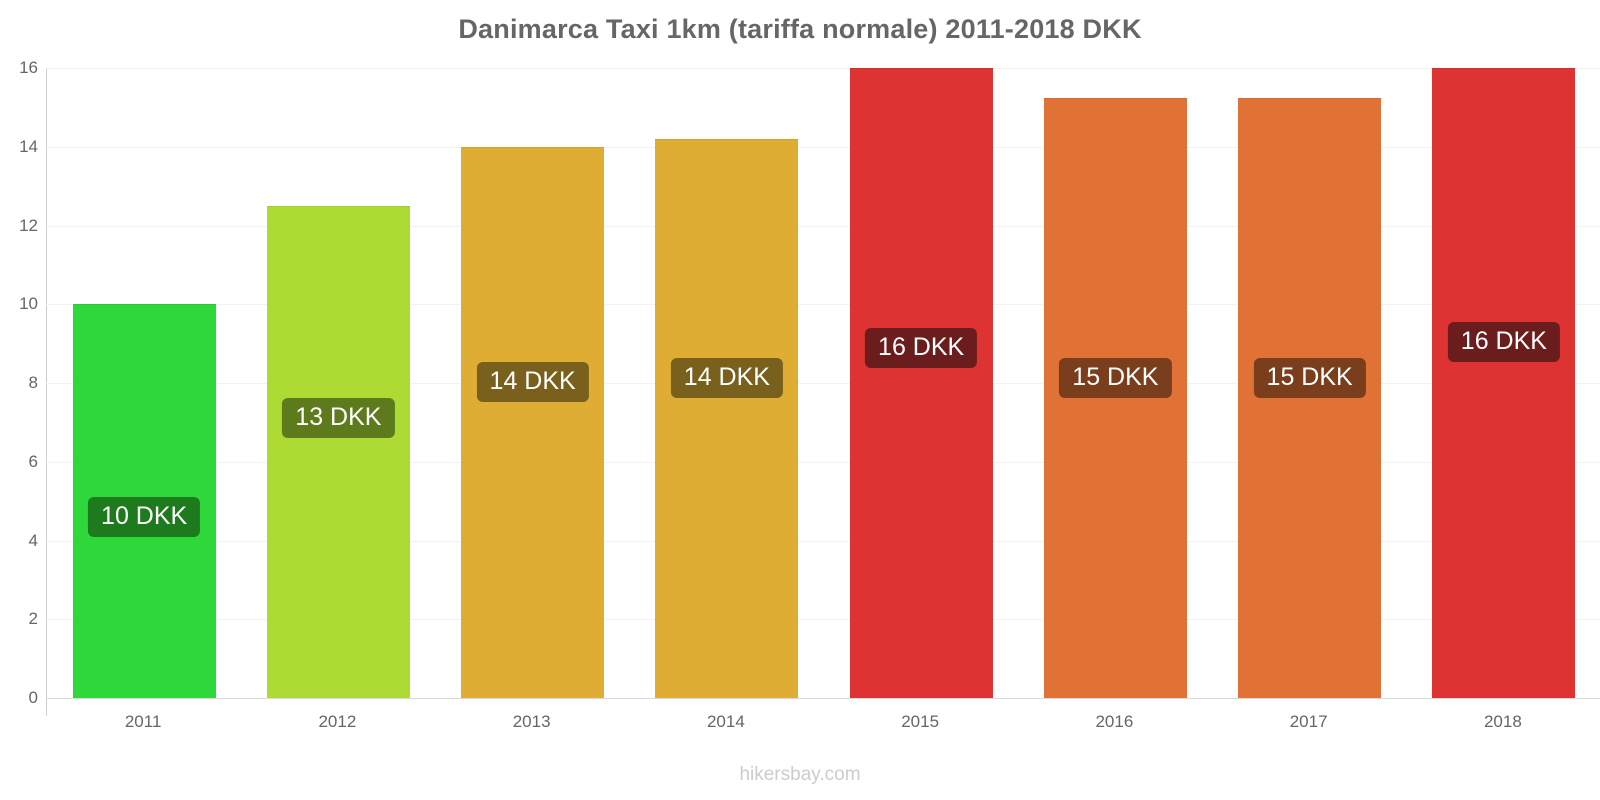  What do you see at coordinates (33, 619) in the screenshot?
I see `y-axis-tick-label: 2` at bounding box center [33, 619].